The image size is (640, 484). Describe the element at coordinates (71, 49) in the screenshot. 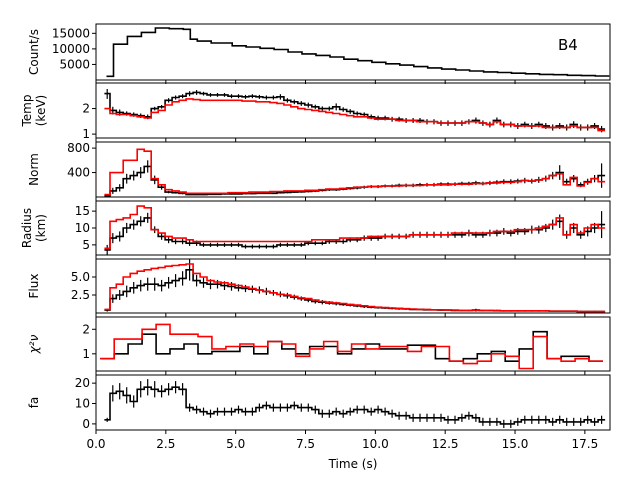

I see `y-tick-label: 10000` at that location.